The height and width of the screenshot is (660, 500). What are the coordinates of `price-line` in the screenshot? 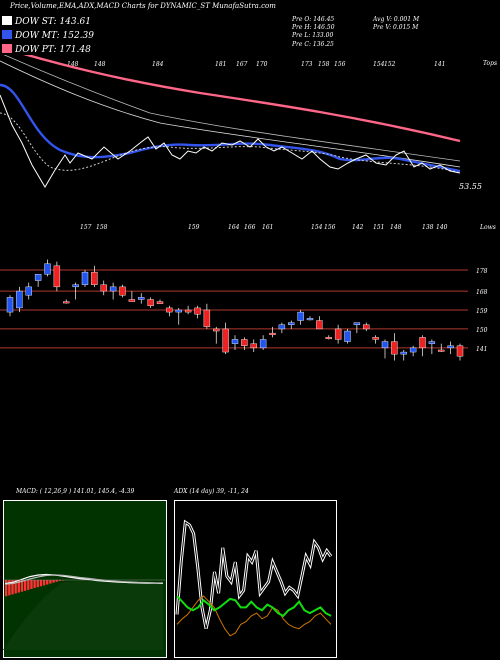 It's located at (230, 141).